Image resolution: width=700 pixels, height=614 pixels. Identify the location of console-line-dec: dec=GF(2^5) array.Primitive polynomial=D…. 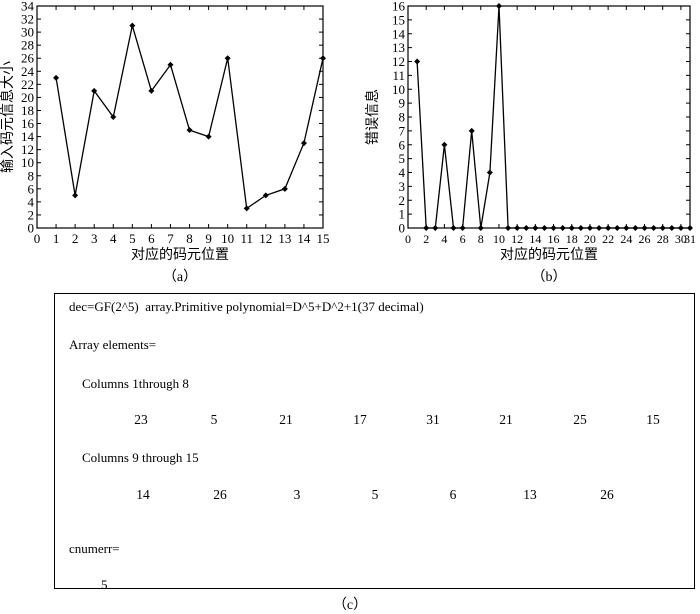
(246, 306).